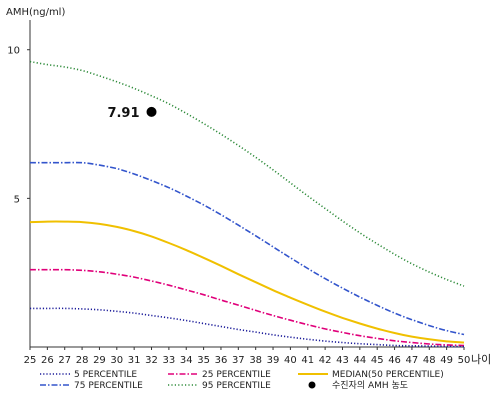  I want to click on x-tick-label: 47, so click(412, 360).